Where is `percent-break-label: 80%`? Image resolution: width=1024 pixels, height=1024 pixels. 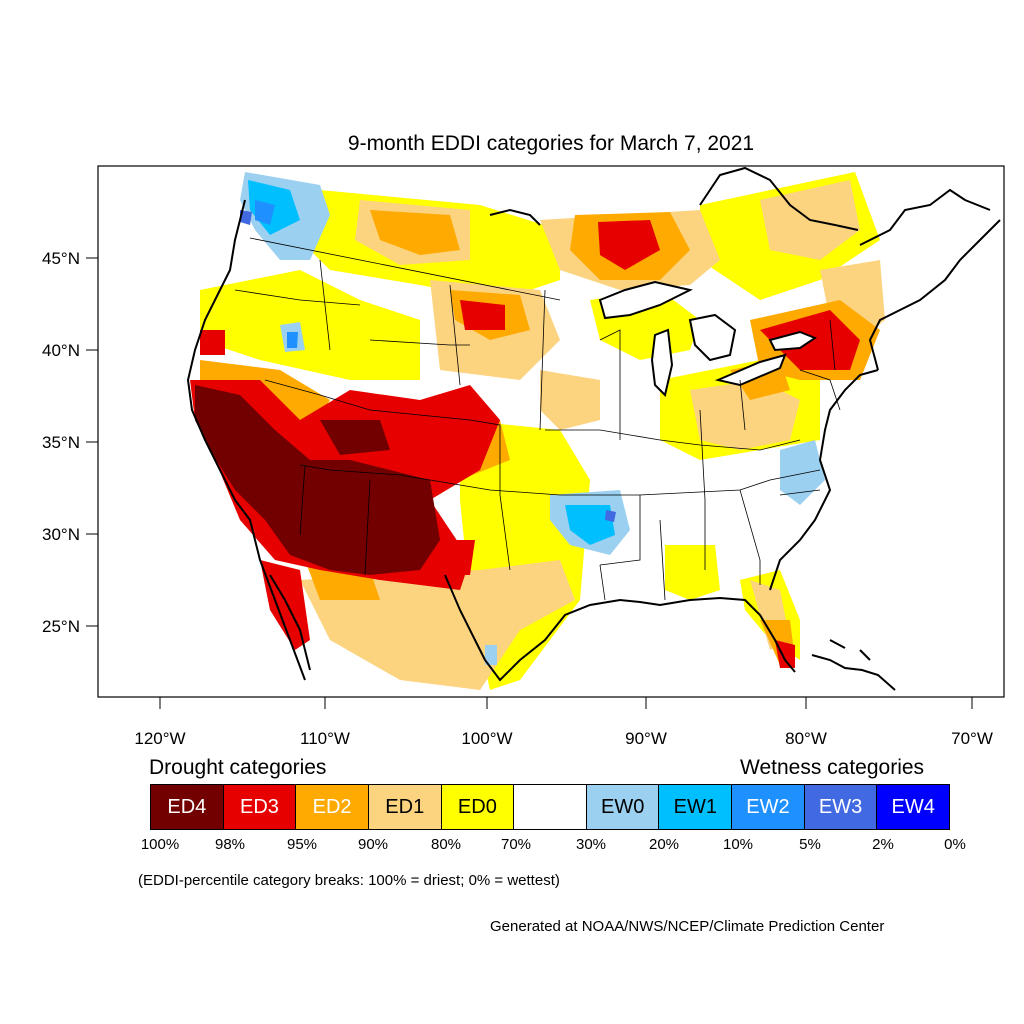 percent-break-label: 80% is located at coordinates (446, 844).